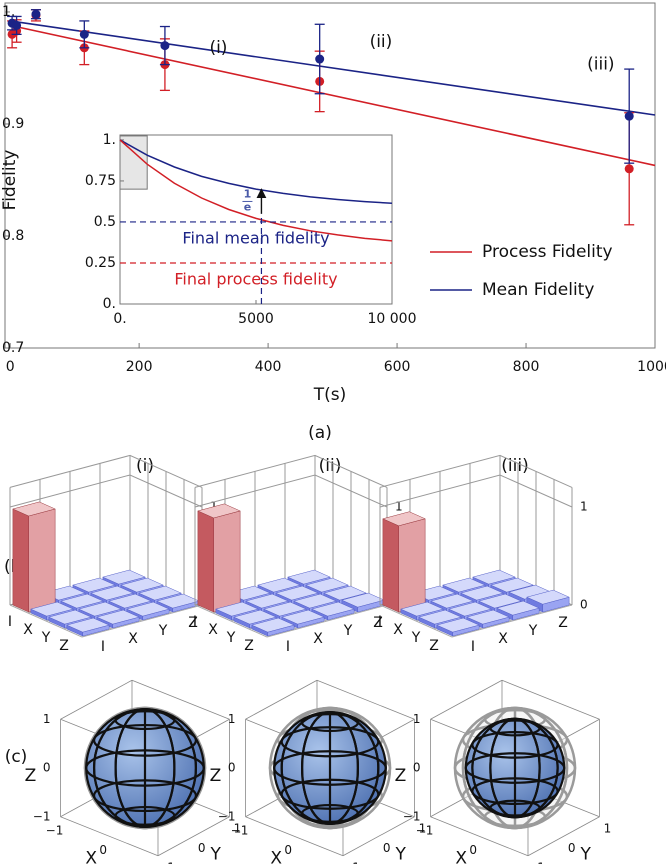 Image resolution: width=666 pixels, height=864 pixels. What do you see at coordinates (268, 367) in the screenshot?
I see `x-tick-label: 400` at bounding box center [268, 367].